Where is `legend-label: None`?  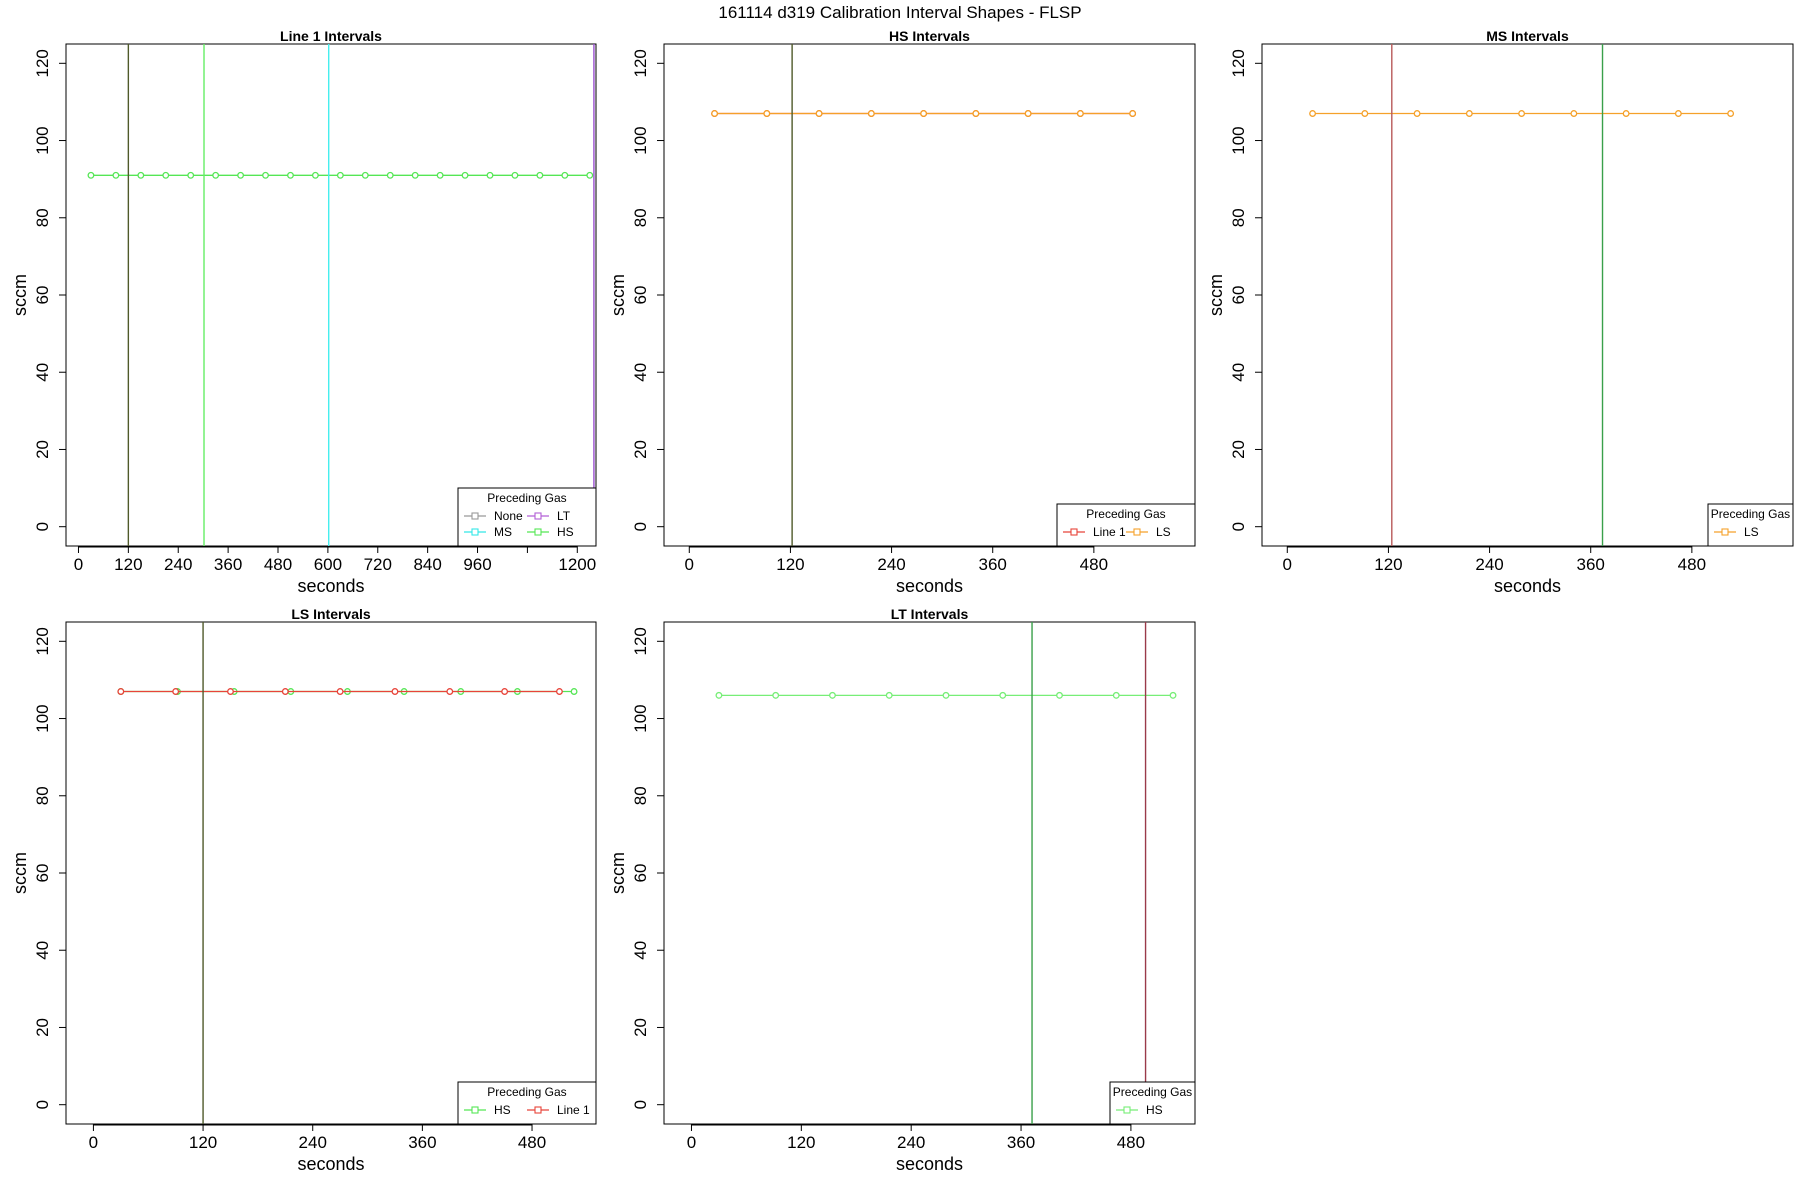
legend-label: None is located at coordinates (508, 516).